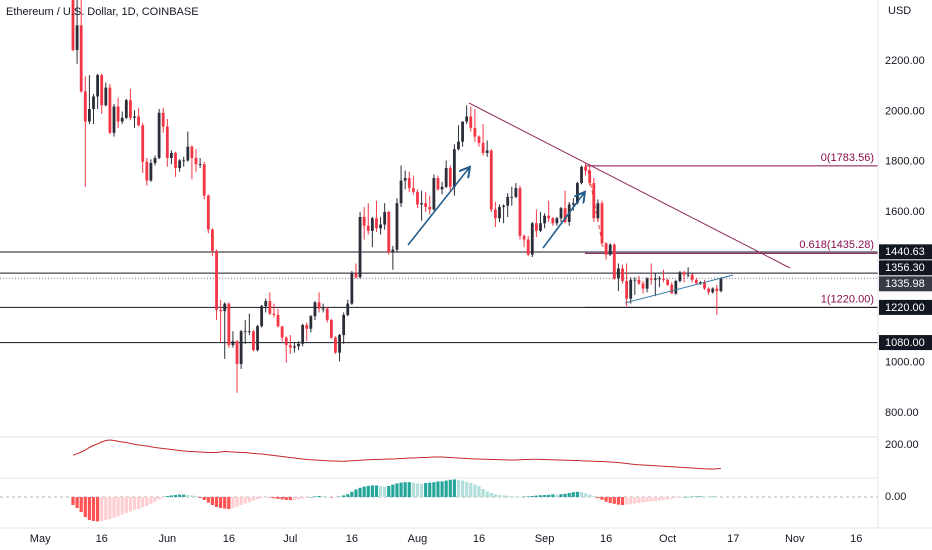 The image size is (932, 550). What do you see at coordinates (847, 299) in the screenshot?
I see `fib-label: 1(1220.00)` at bounding box center [847, 299].